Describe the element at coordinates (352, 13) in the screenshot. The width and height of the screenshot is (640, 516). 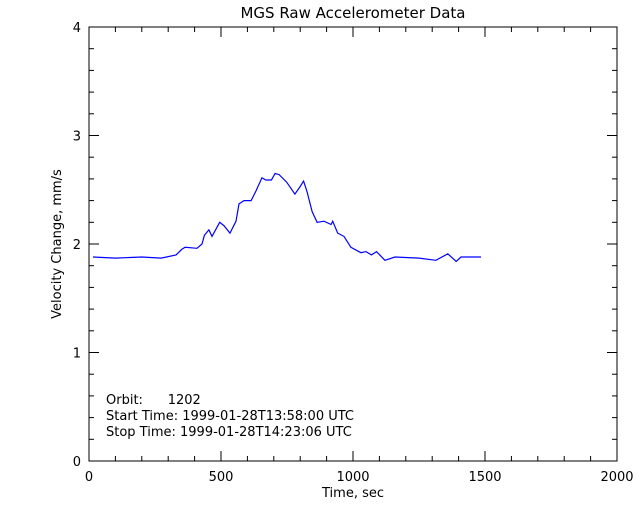
I see `chart-title: MGS Raw Accelerometer Data` at that location.